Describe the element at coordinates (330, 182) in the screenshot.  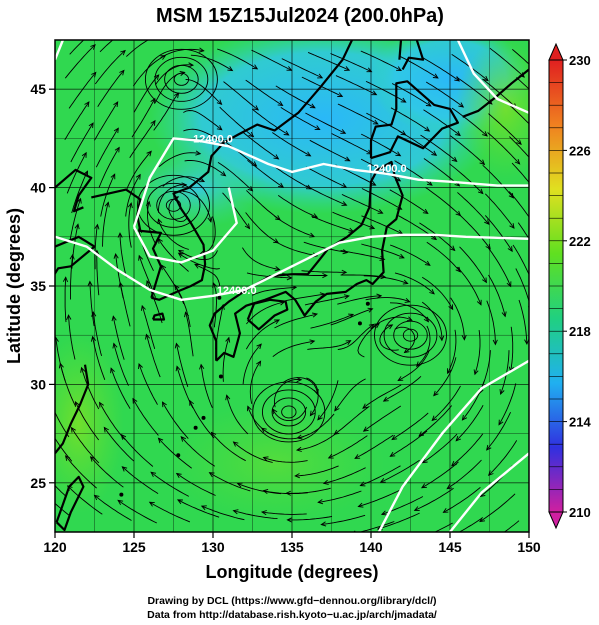
I see `contour-line` at that location.